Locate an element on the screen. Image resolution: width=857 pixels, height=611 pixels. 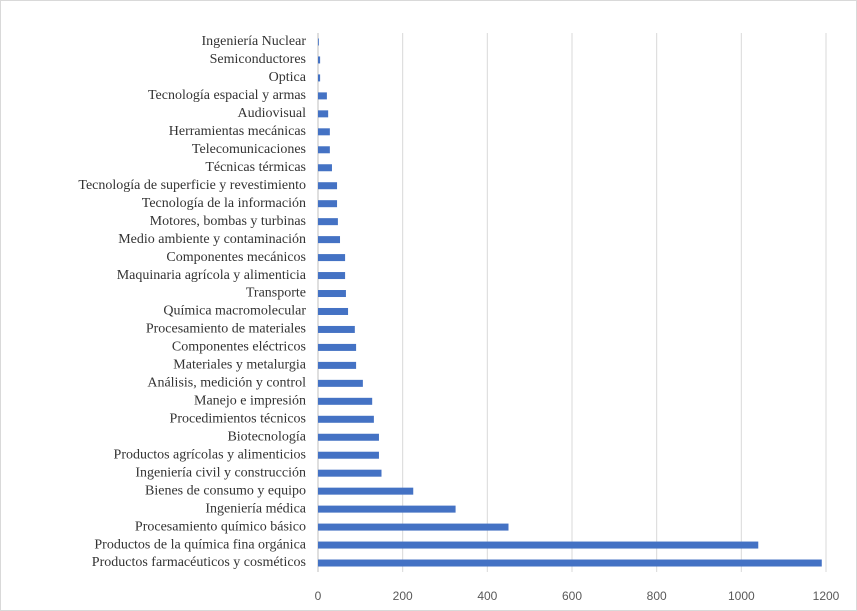
y-tick-label: Productos de la química fina orgánica is located at coordinates (200, 544).